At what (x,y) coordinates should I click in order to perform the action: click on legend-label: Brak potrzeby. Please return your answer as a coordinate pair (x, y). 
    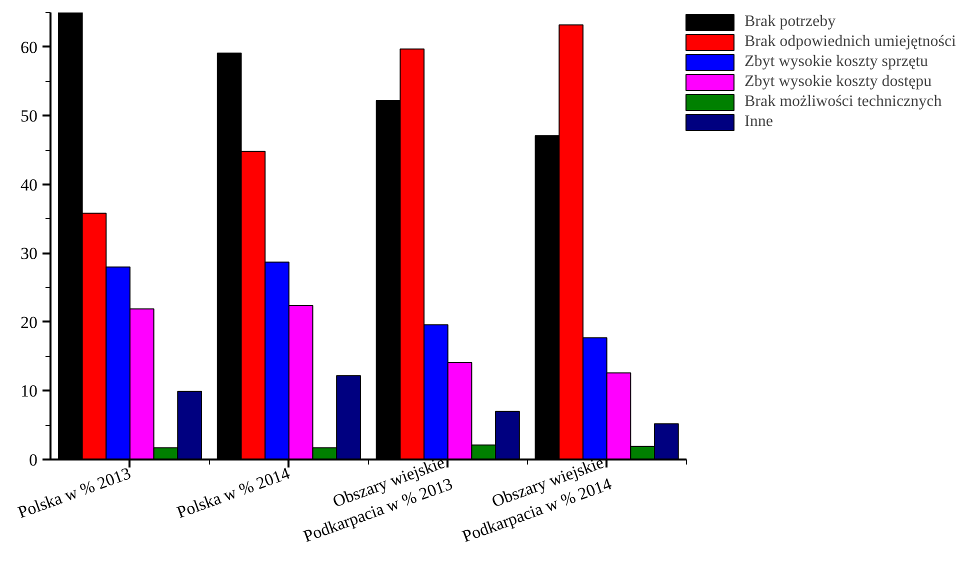
    Looking at the image, I should click on (790, 22).